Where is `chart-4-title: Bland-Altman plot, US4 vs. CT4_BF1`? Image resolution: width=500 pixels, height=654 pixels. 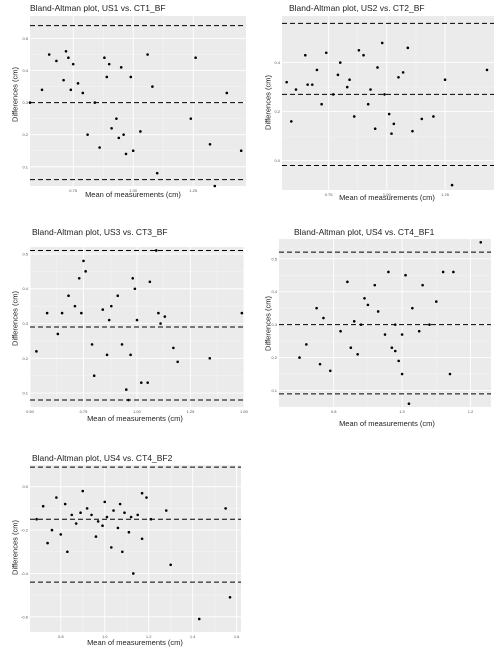 chart-4-title: Bland-Altman plot, US4 vs. CT4_BF1 is located at coordinates (364, 232).